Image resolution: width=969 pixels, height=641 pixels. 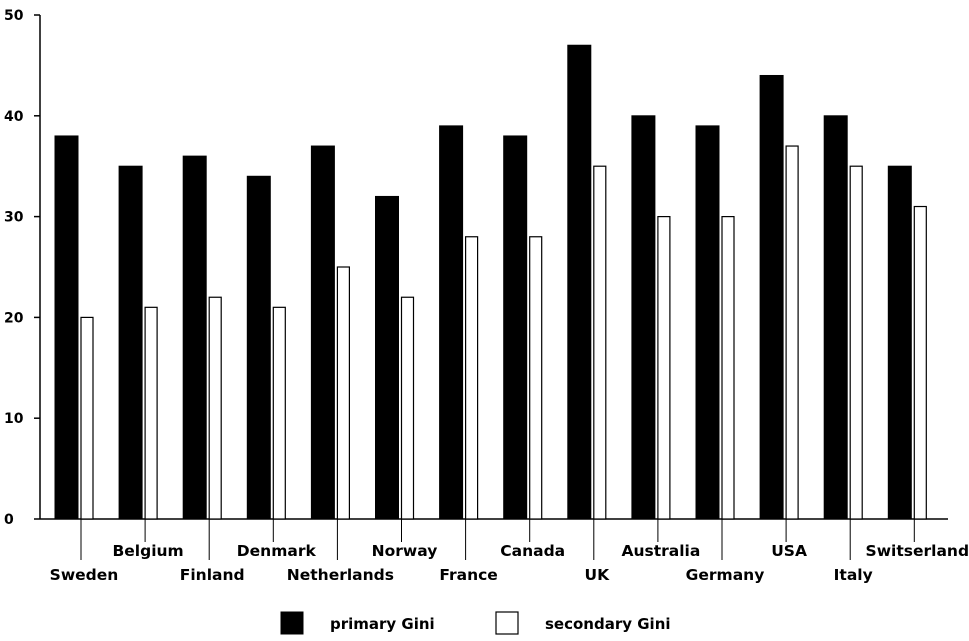 What do you see at coordinates (14, 117) in the screenshot?
I see `y-tick-label: 40` at bounding box center [14, 117].